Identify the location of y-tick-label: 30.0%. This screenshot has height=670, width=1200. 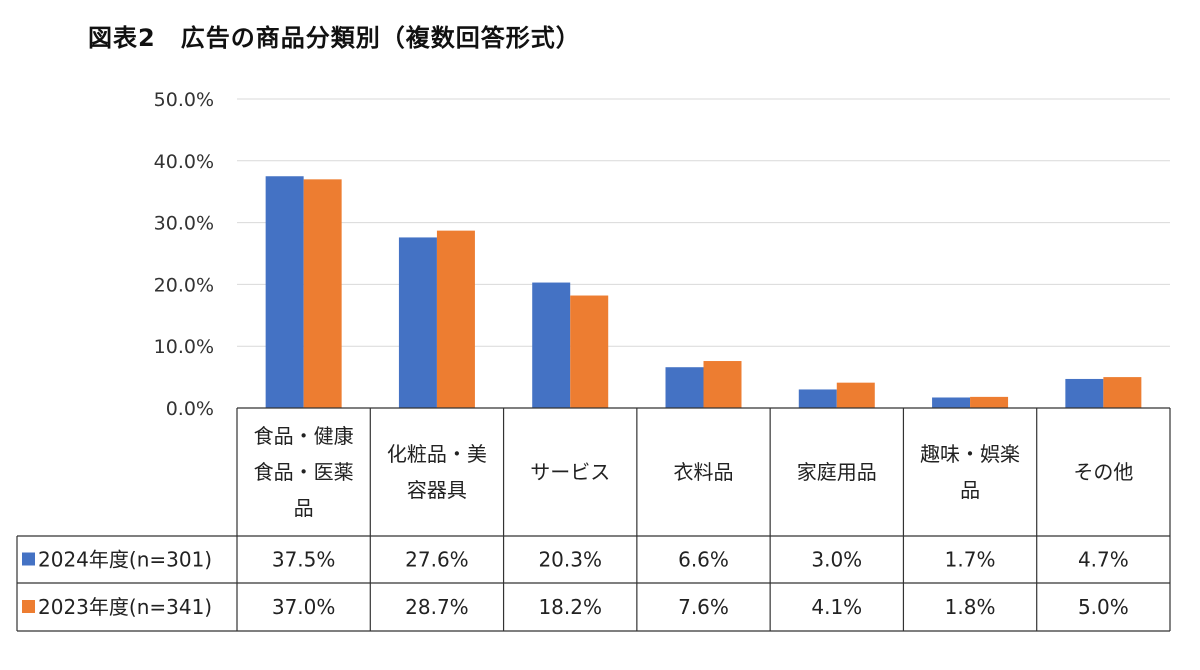
(184, 224).